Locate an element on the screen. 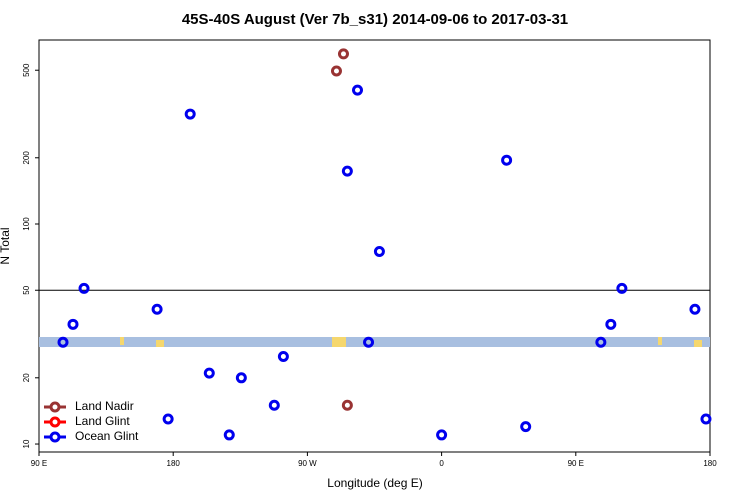  y-tick-label: 10 is located at coordinates (26, 443).